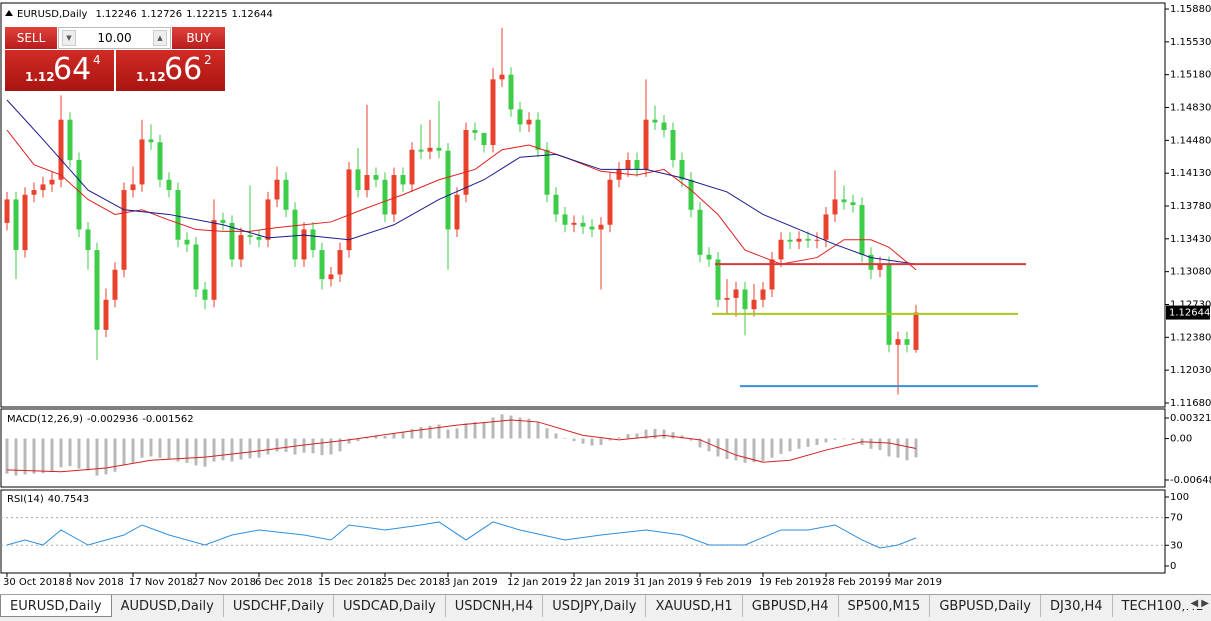 This screenshot has height=621, width=1211. I want to click on y-tick-label: 0.003216, so click(1190, 418).